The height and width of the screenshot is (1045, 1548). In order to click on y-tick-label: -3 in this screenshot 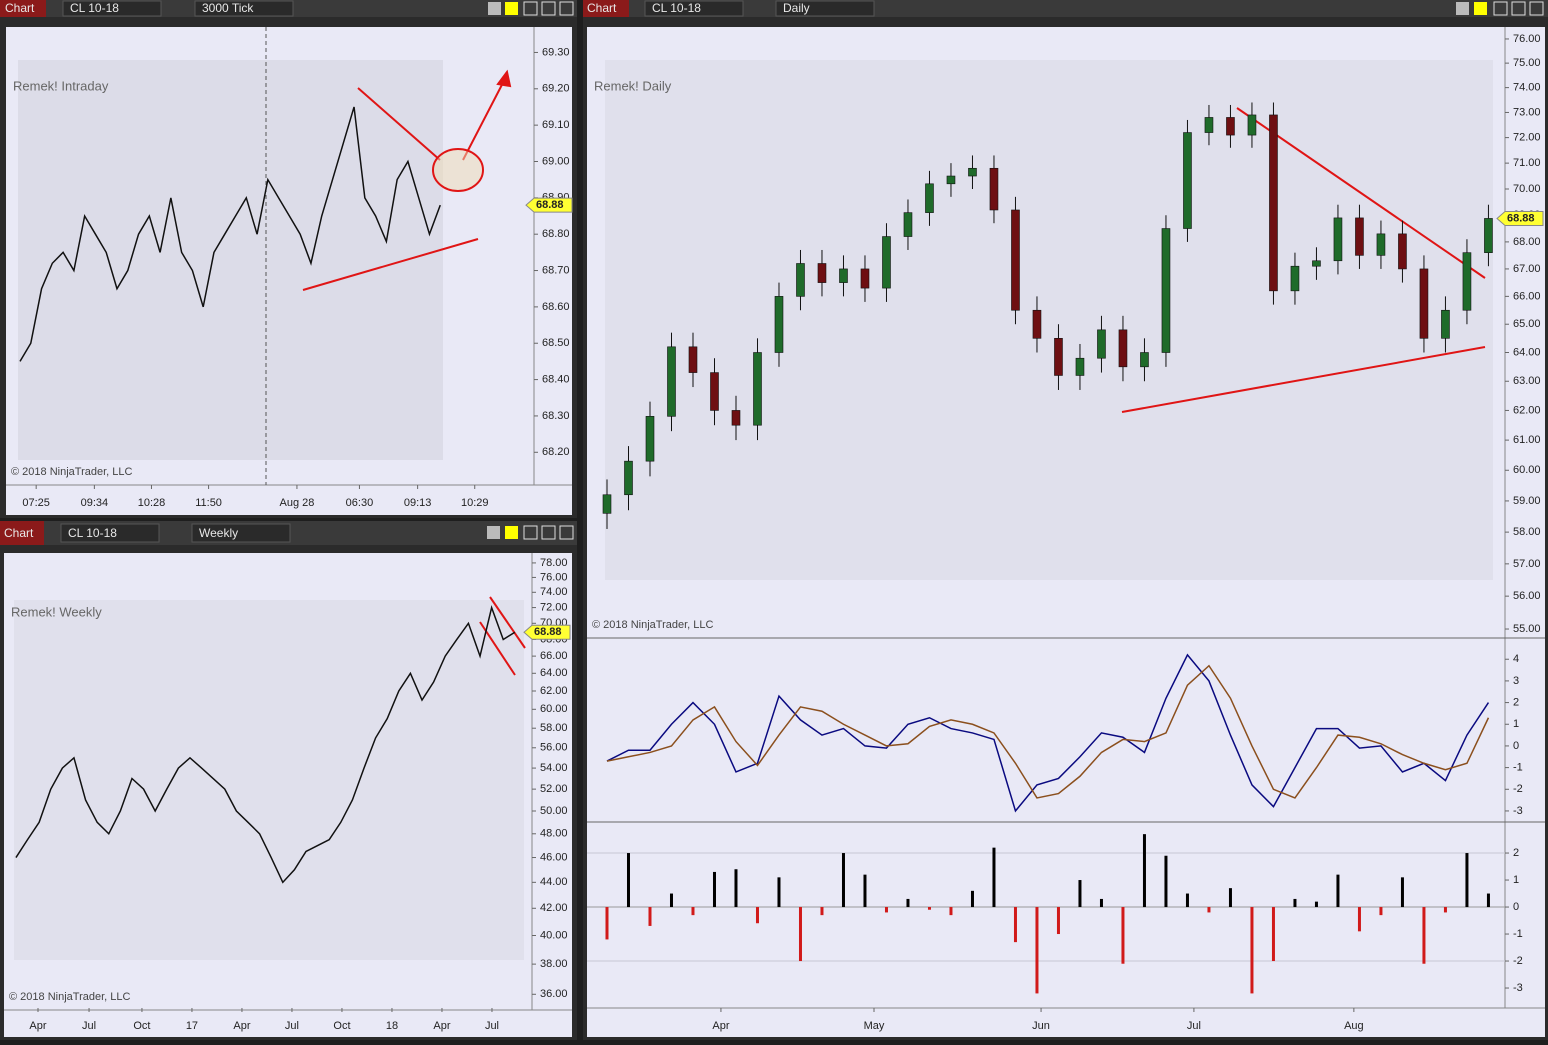, I will do `click(1518, 988)`.